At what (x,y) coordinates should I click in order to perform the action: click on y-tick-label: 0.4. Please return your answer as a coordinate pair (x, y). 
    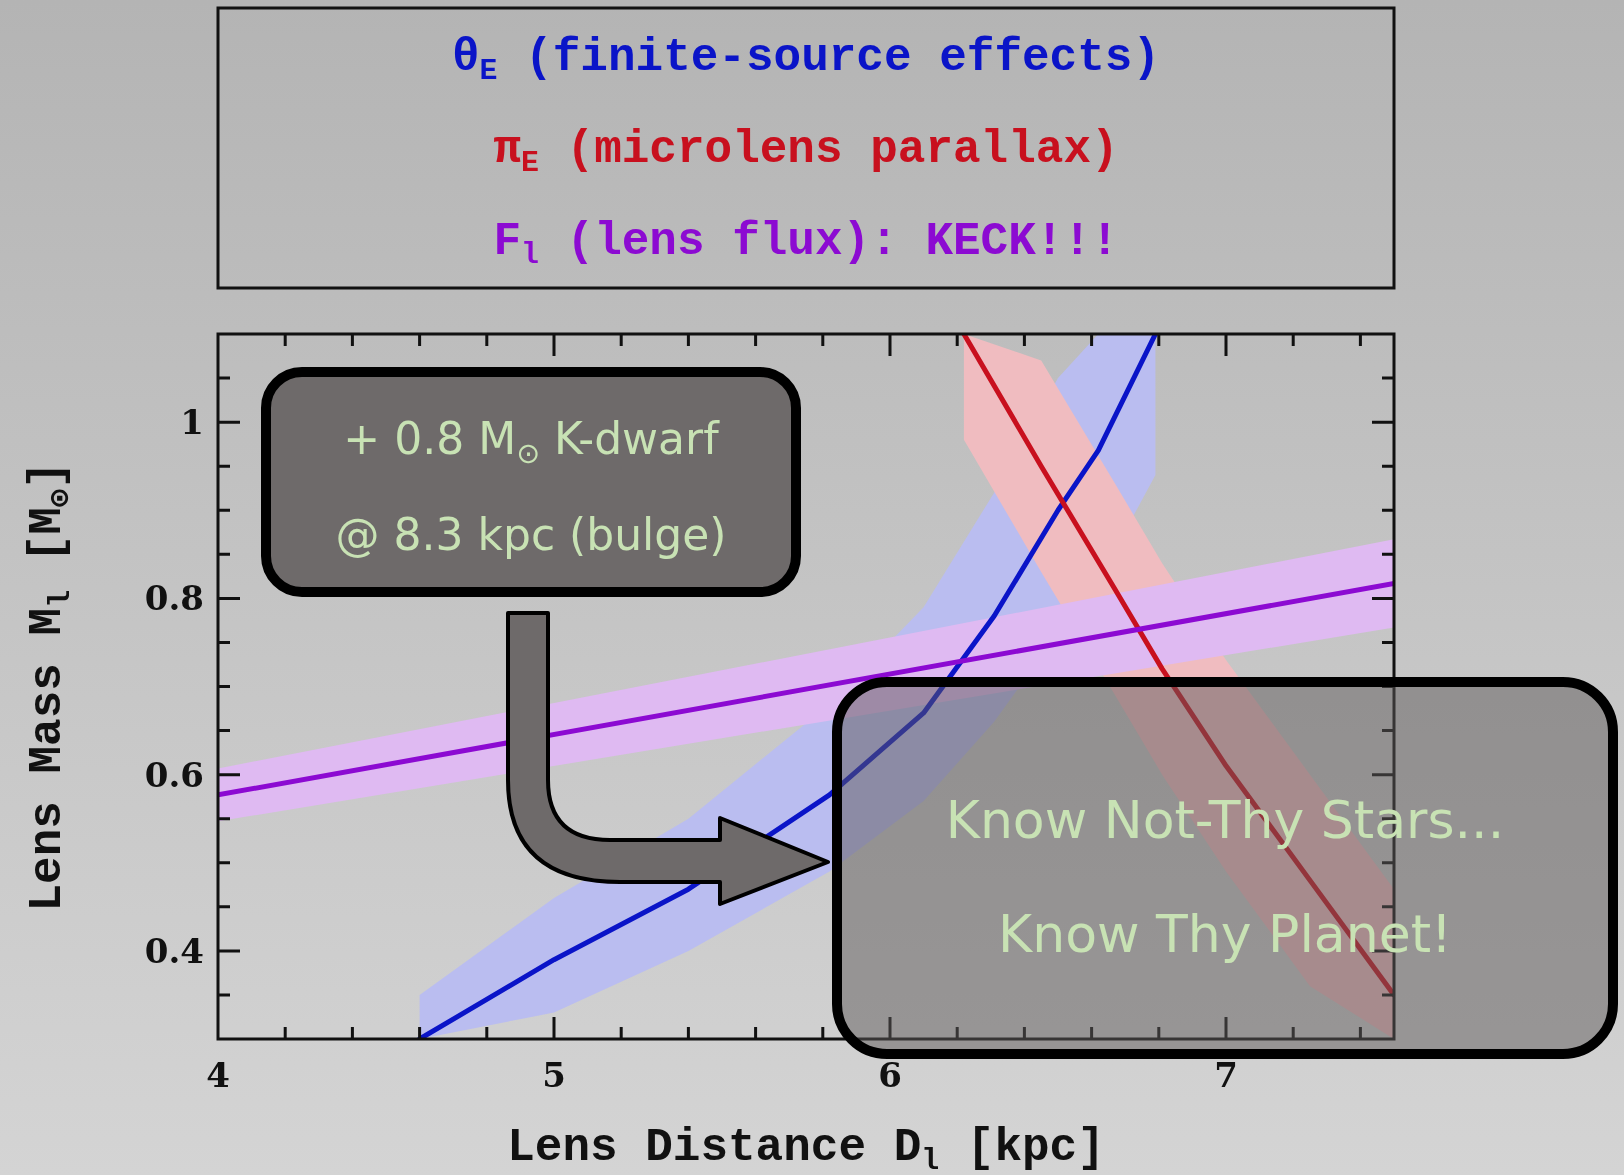
    Looking at the image, I should click on (174, 950).